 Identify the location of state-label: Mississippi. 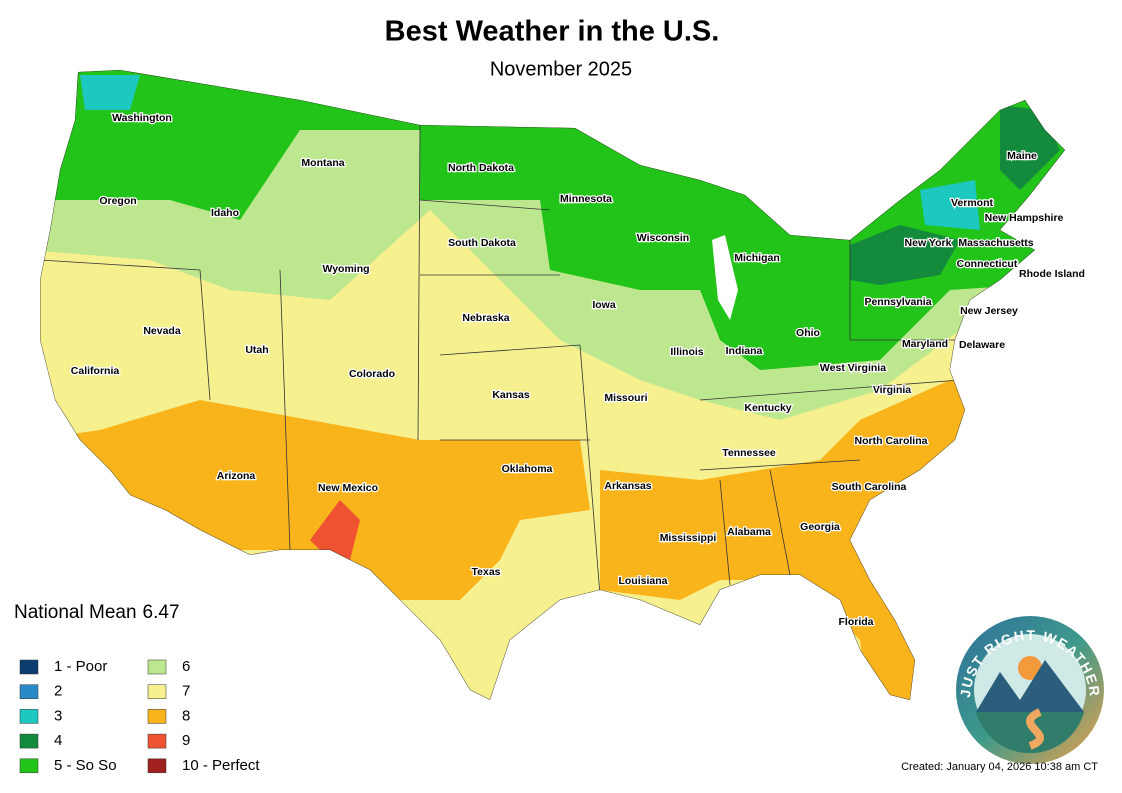
(688, 538).